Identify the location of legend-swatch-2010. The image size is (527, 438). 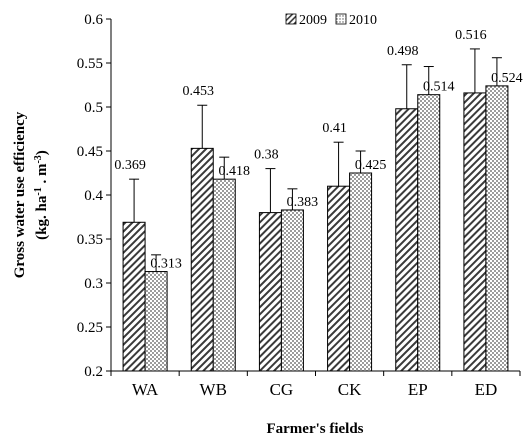
(341, 19).